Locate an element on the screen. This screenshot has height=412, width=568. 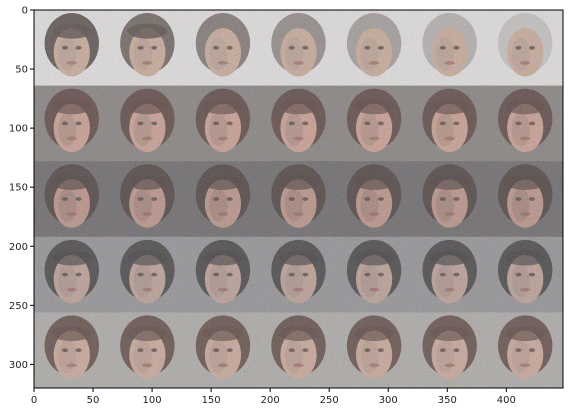
y-axis: 0 50 100 150 200 250 300 is located at coordinates (21, 188).